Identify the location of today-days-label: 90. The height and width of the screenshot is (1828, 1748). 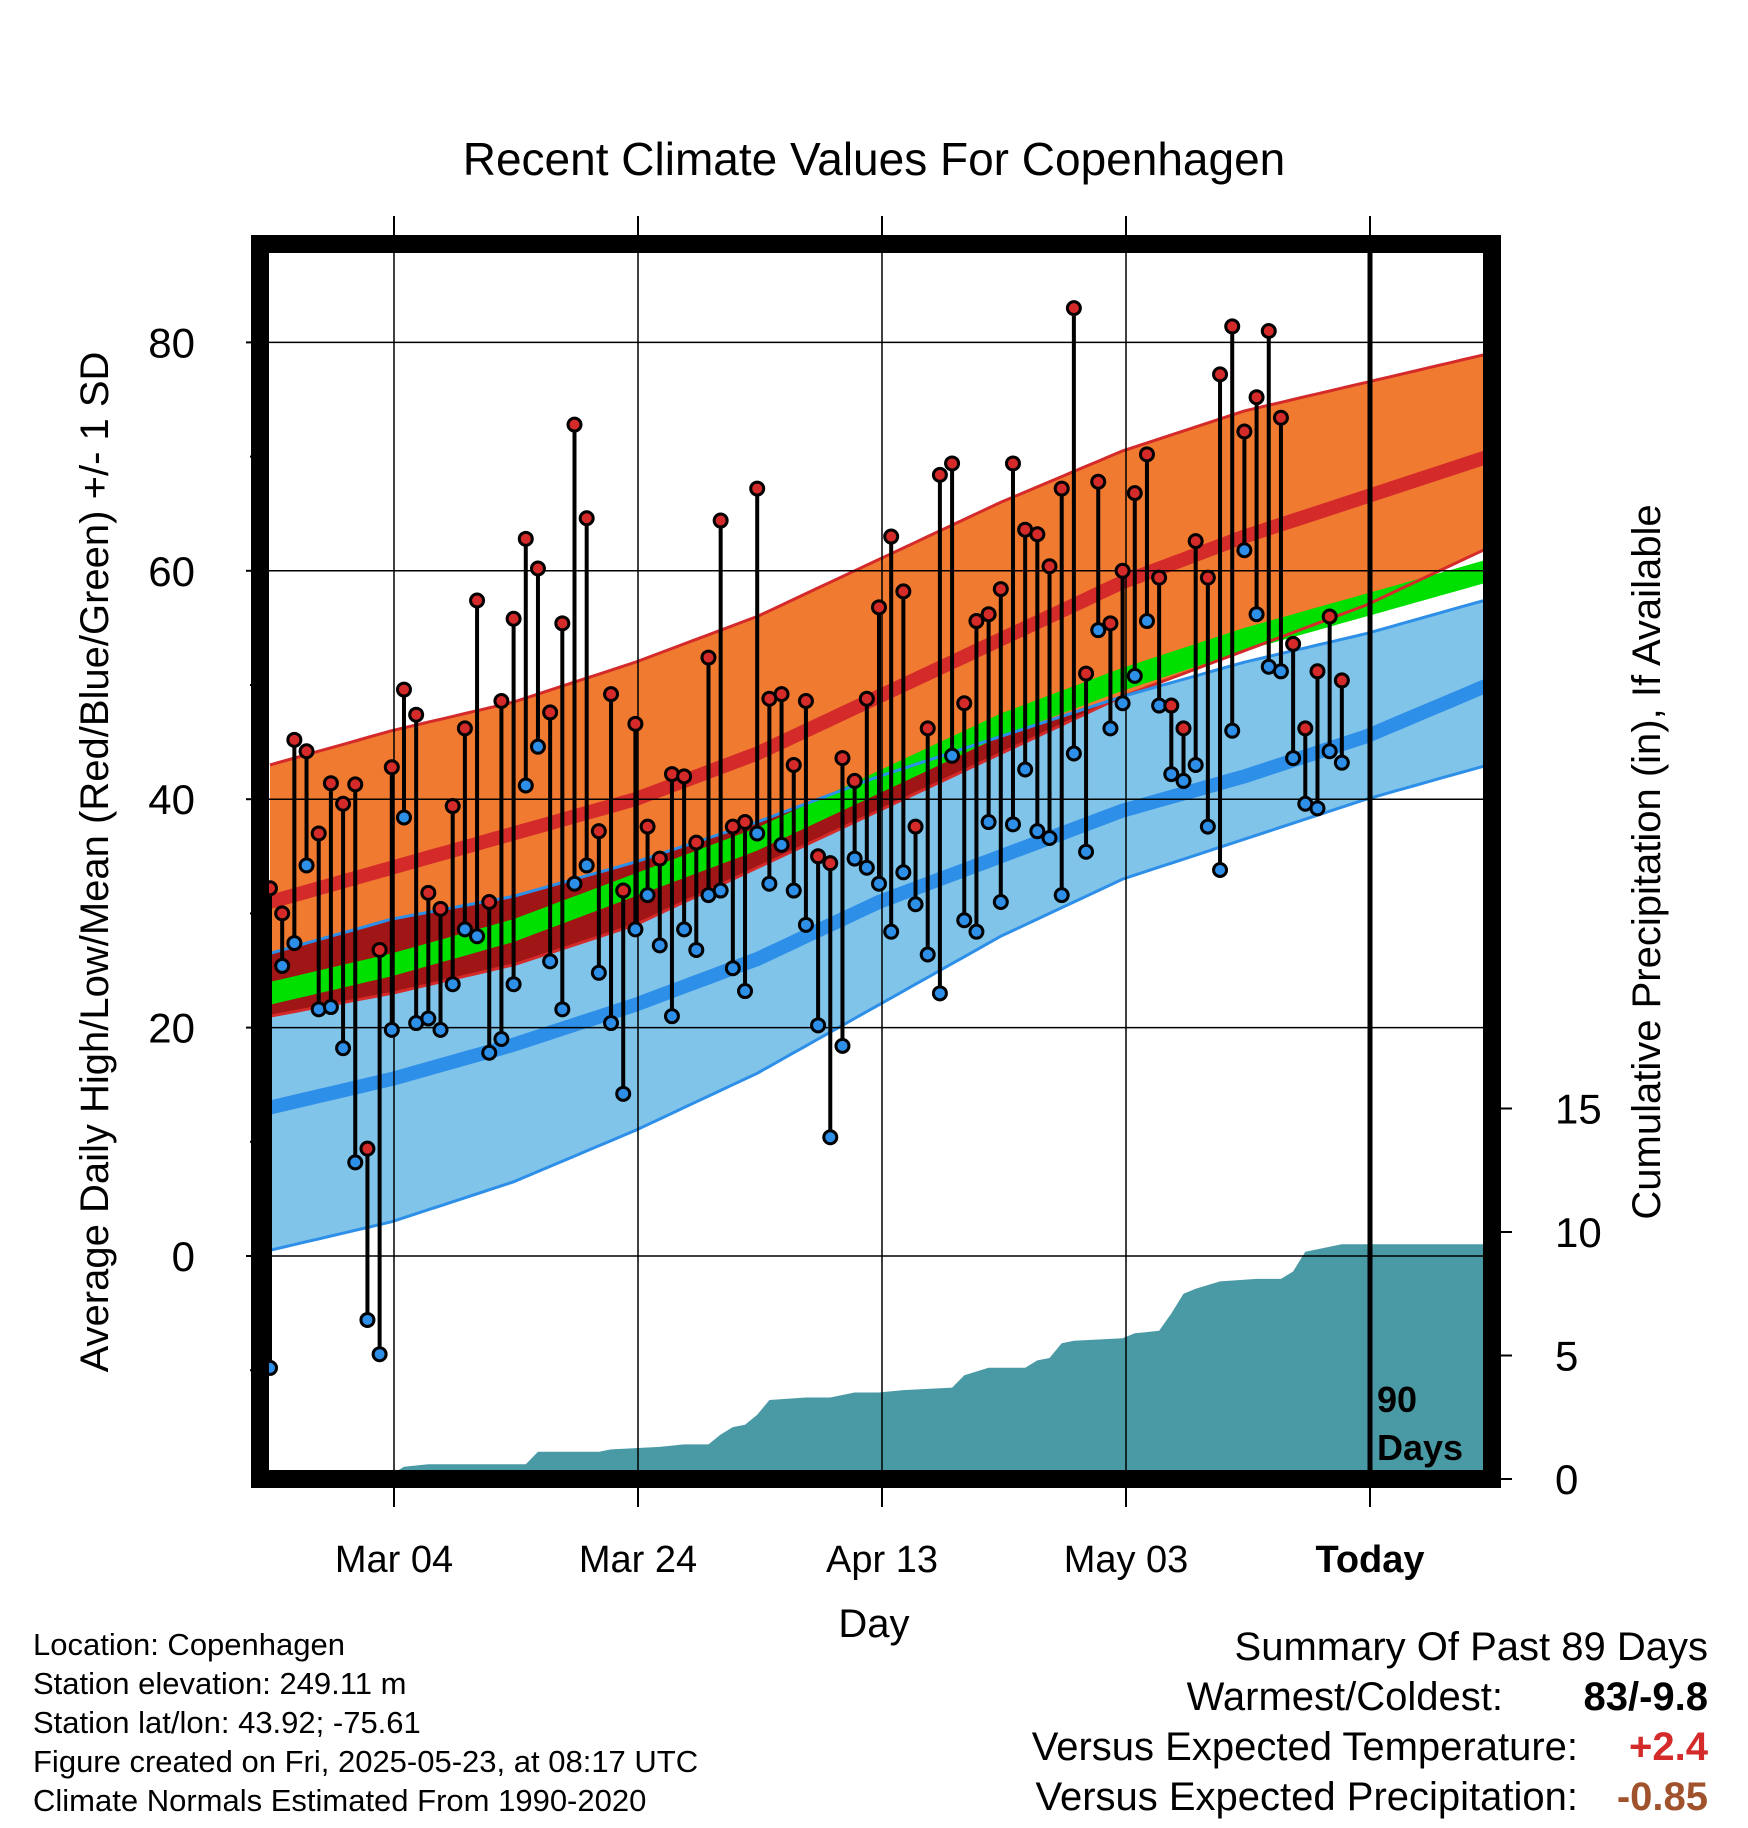
(1397, 1399).